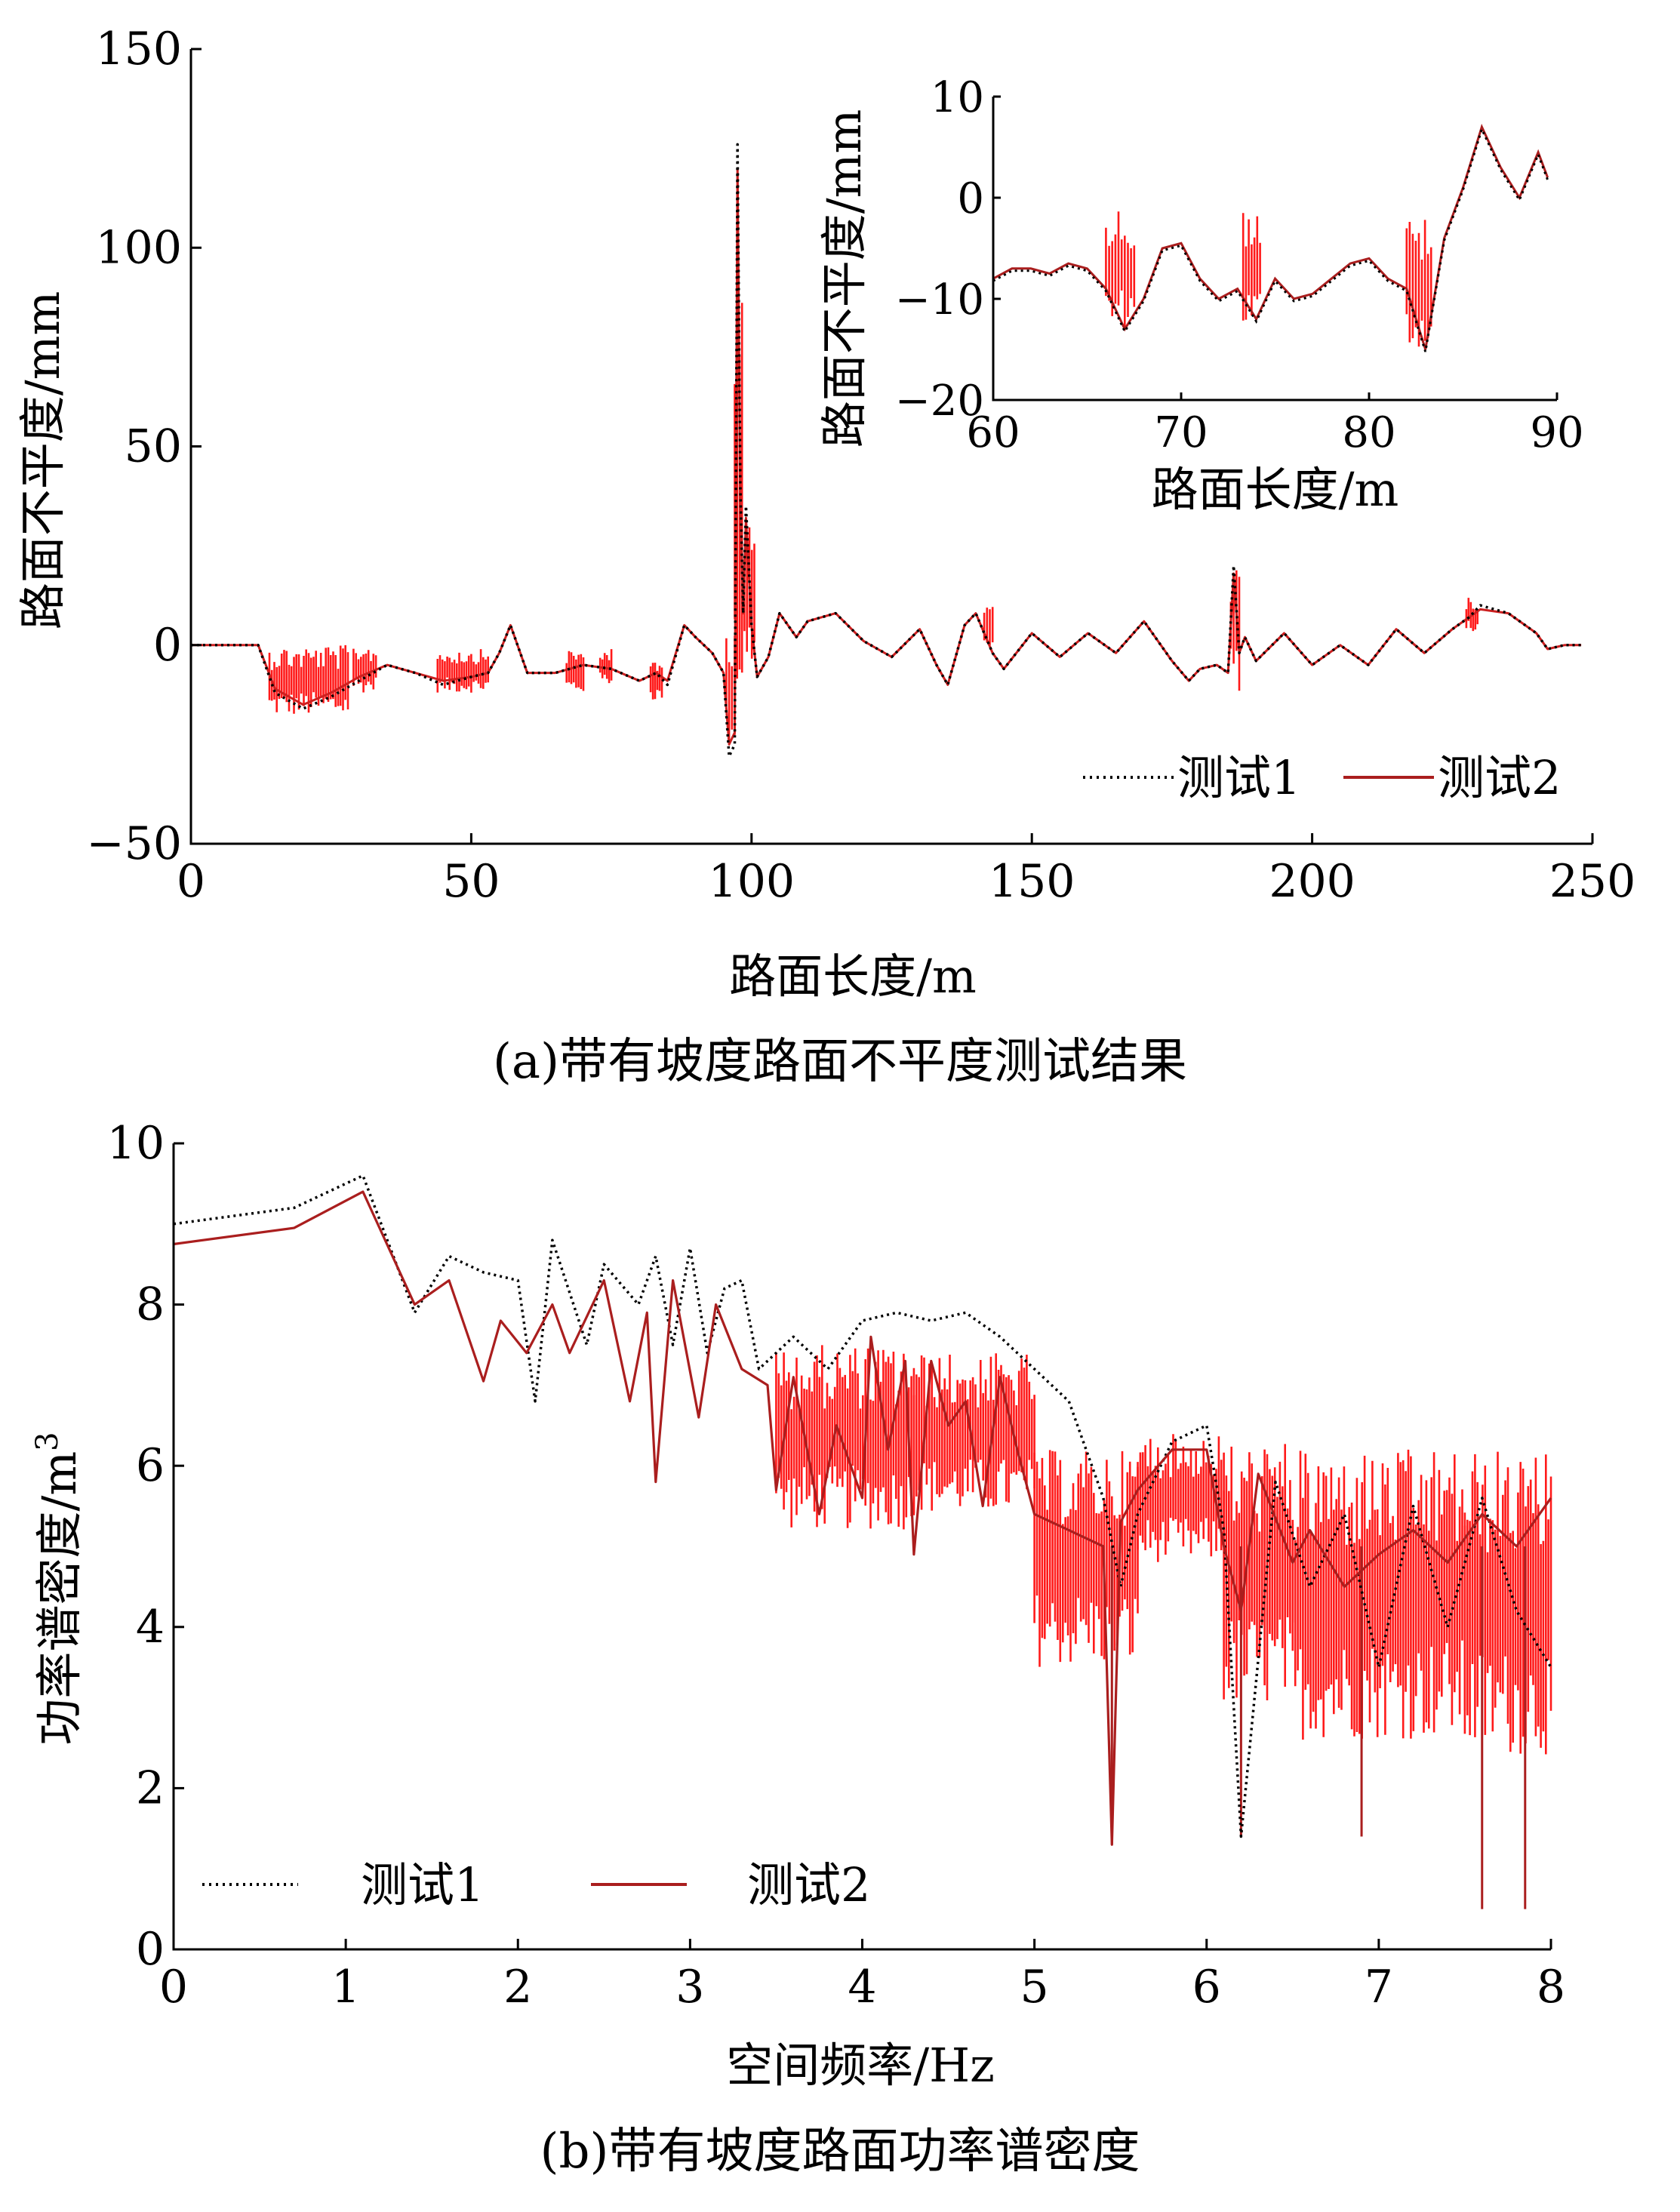 This screenshot has height=2212, width=1680. What do you see at coordinates (150, 1628) in the screenshot?
I see `chart-b-y-tick-label: 4` at bounding box center [150, 1628].